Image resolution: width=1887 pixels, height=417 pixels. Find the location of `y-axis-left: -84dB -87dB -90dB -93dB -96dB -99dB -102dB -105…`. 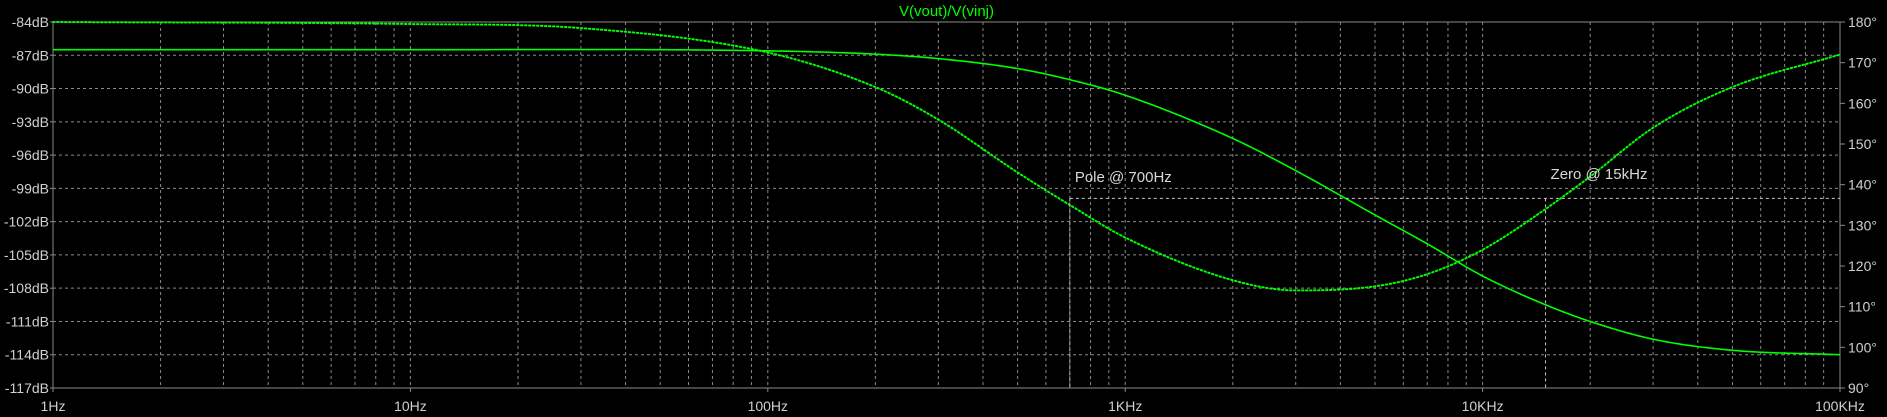

y-axis-left: -84dB -87dB -90dB -93dB -96dB -99dB -102dB -105… is located at coordinates (28, 205).